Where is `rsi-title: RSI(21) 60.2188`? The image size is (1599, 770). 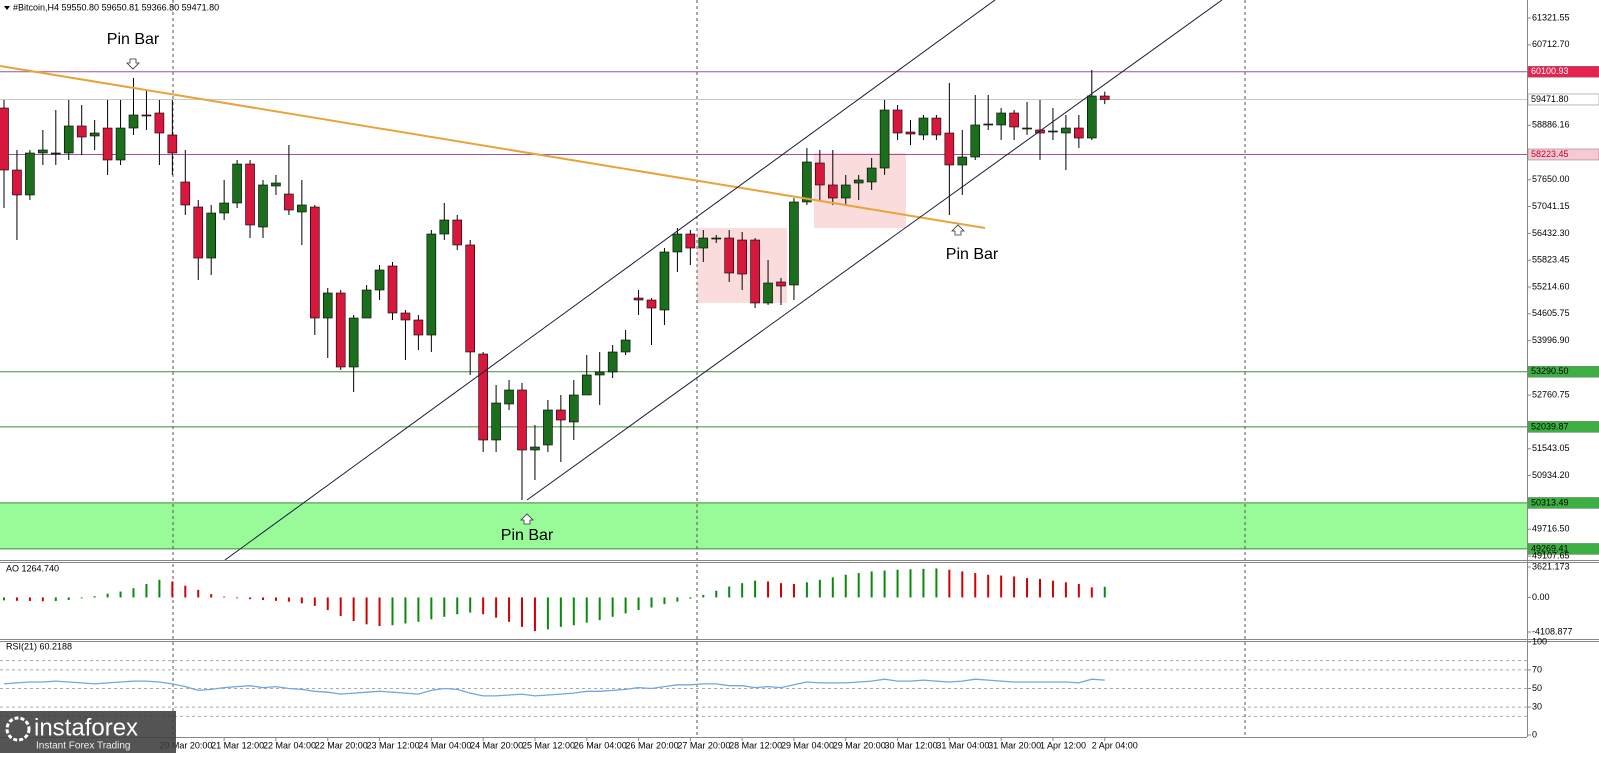
rsi-title: RSI(21) 60.2188 is located at coordinates (39, 646).